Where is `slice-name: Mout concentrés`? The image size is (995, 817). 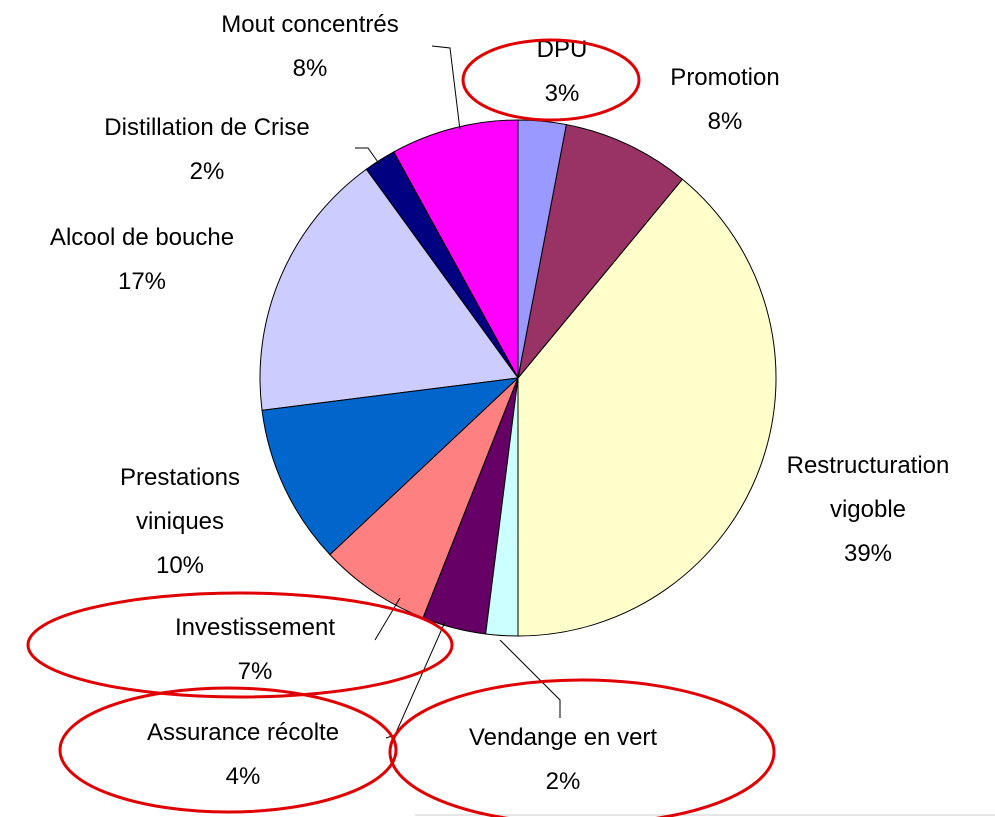
slice-name: Mout concentrés is located at coordinates (310, 24).